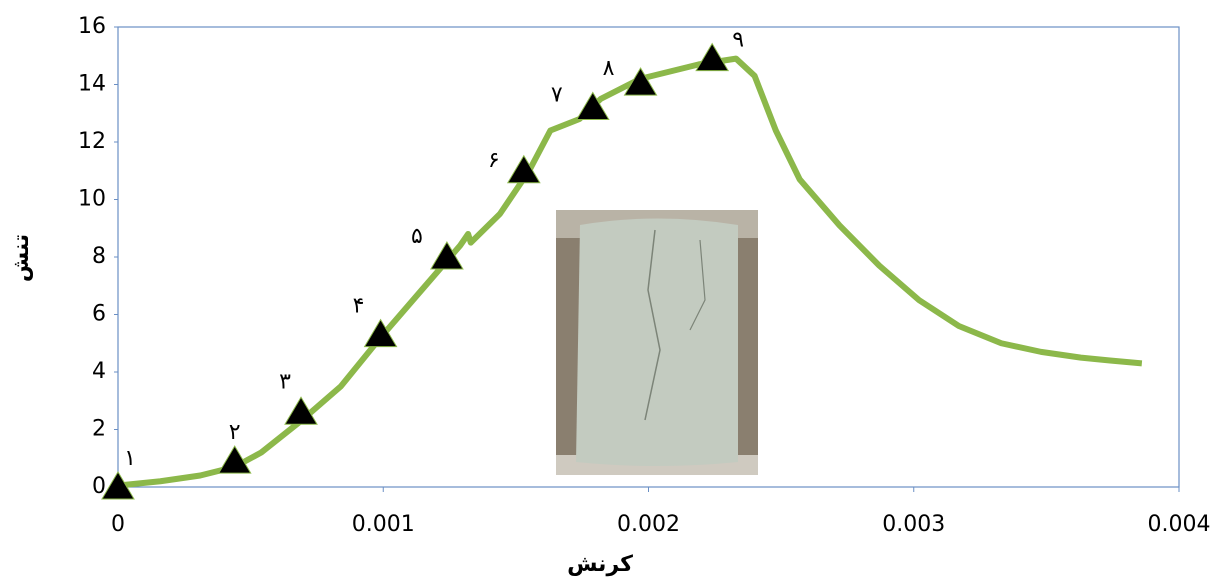 This screenshot has height=581, width=1214. What do you see at coordinates (648, 524) in the screenshot?
I see `x-tick-label: 0.002` at bounding box center [648, 524].